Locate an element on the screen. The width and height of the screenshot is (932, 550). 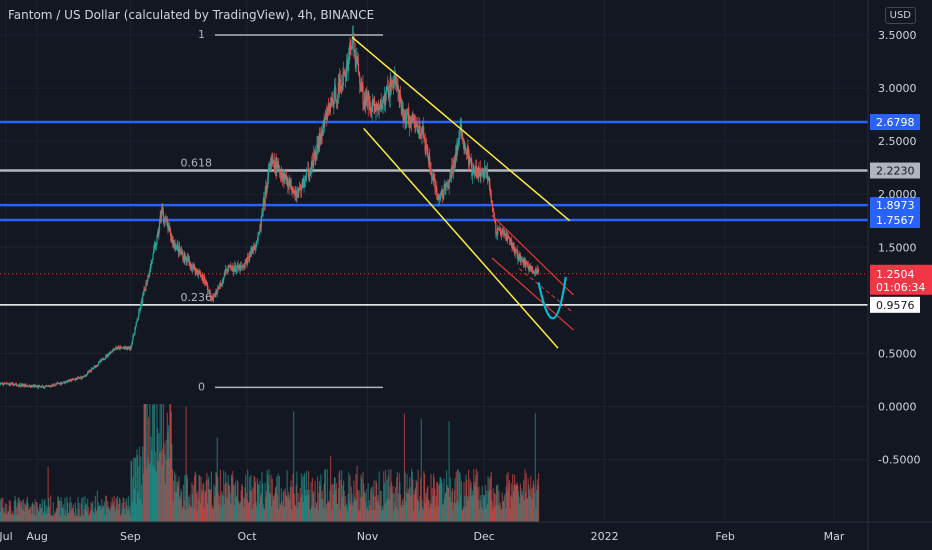
time-tick-label: Aug is located at coordinates (36, 536).